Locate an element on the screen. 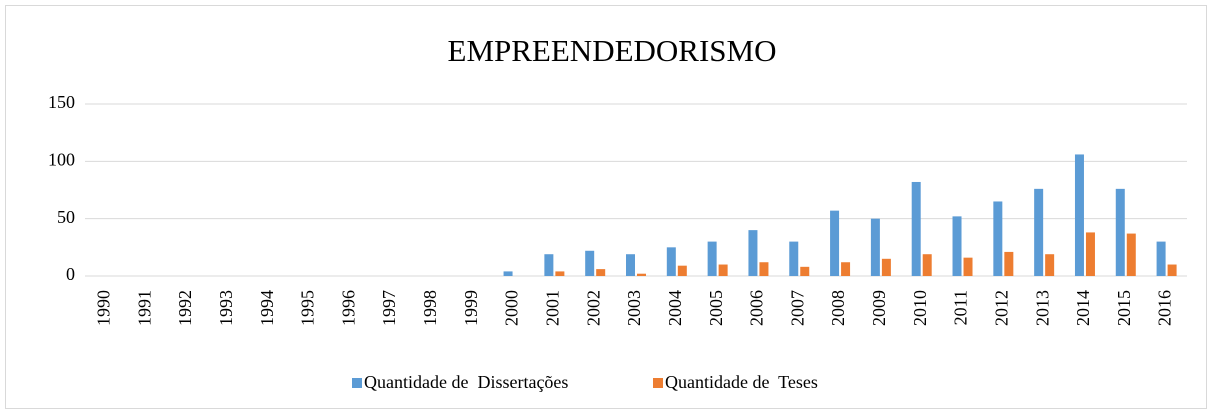  x-tick-label: 2009 is located at coordinates (879, 308).